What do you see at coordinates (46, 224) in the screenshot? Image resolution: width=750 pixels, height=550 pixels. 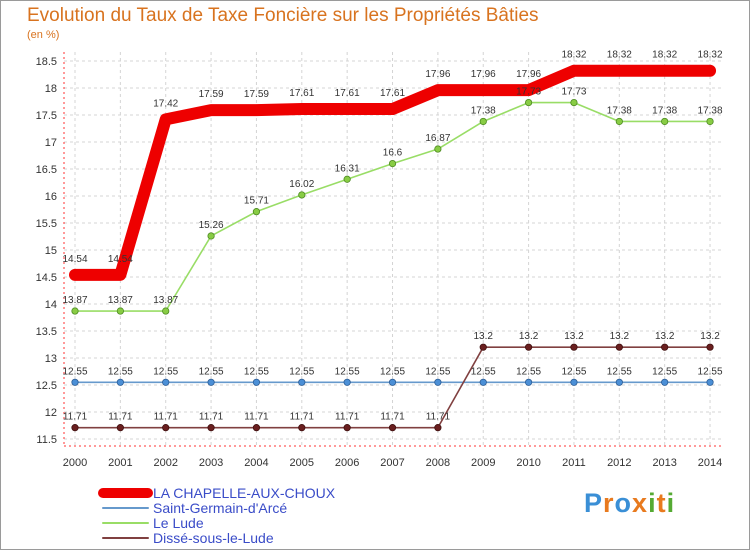 I see `y-tick-label: 15.5` at bounding box center [46, 224].